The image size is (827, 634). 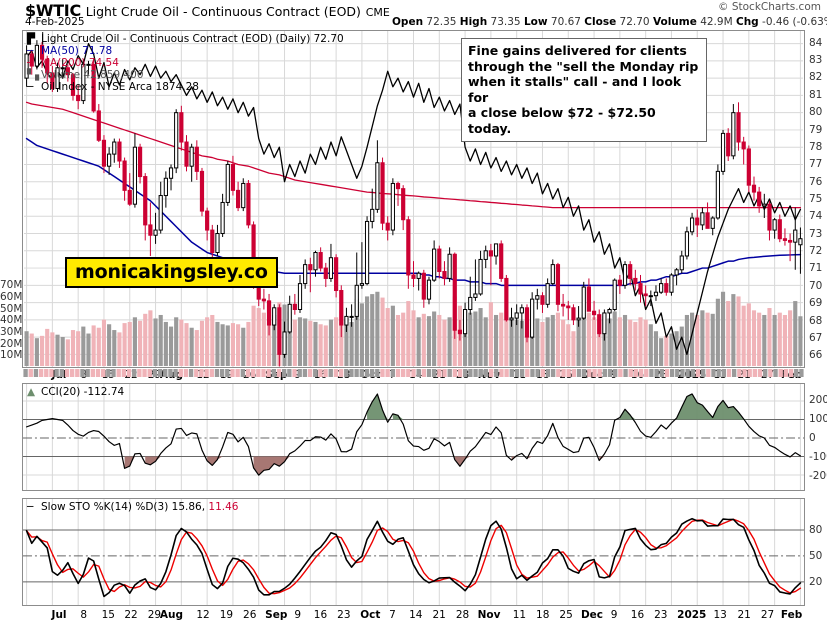 I want to click on volume-value: 42.9M, so click(x=716, y=22).